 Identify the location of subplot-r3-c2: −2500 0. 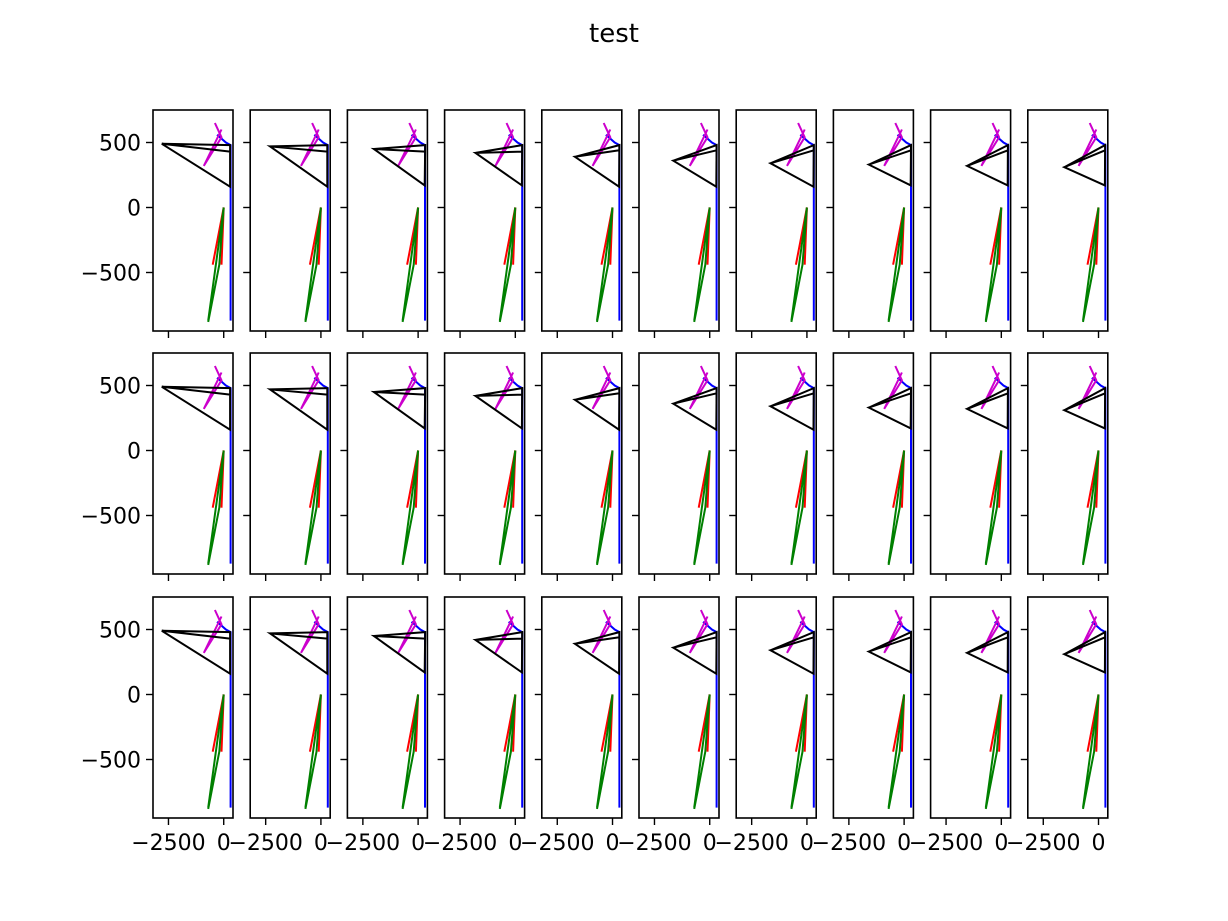
(279, 726).